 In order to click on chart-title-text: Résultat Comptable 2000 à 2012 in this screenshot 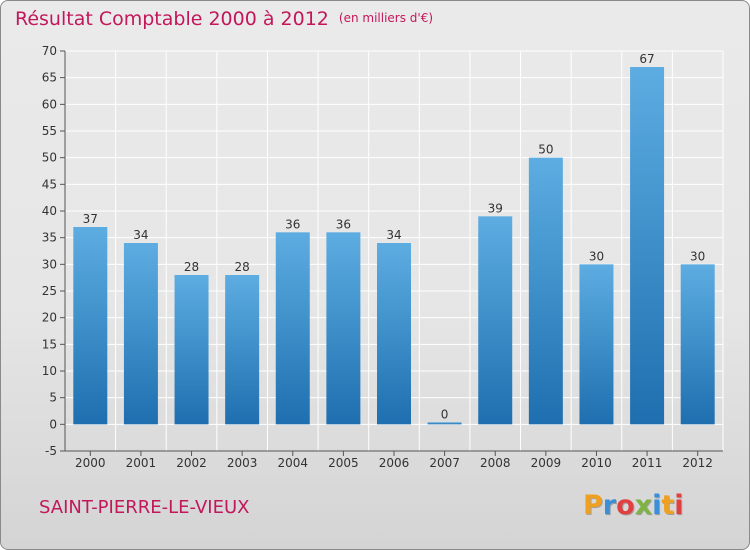, I will do `click(172, 19)`.